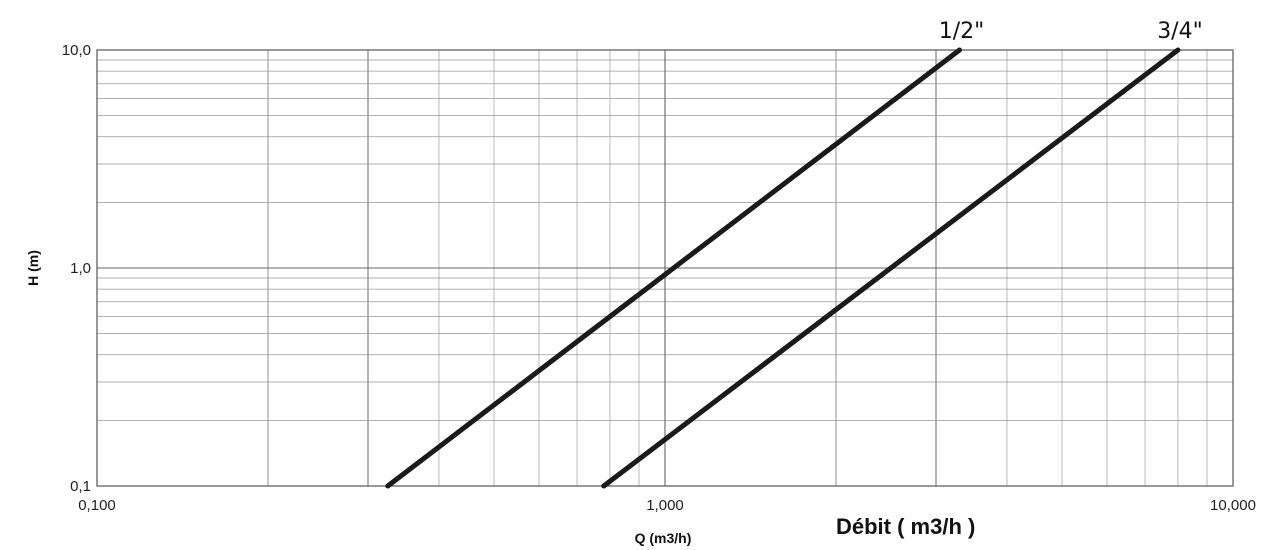 This screenshot has width=1264, height=550. Describe the element at coordinates (1233, 505) in the screenshot. I see `x-tick-label: 10,000` at that location.